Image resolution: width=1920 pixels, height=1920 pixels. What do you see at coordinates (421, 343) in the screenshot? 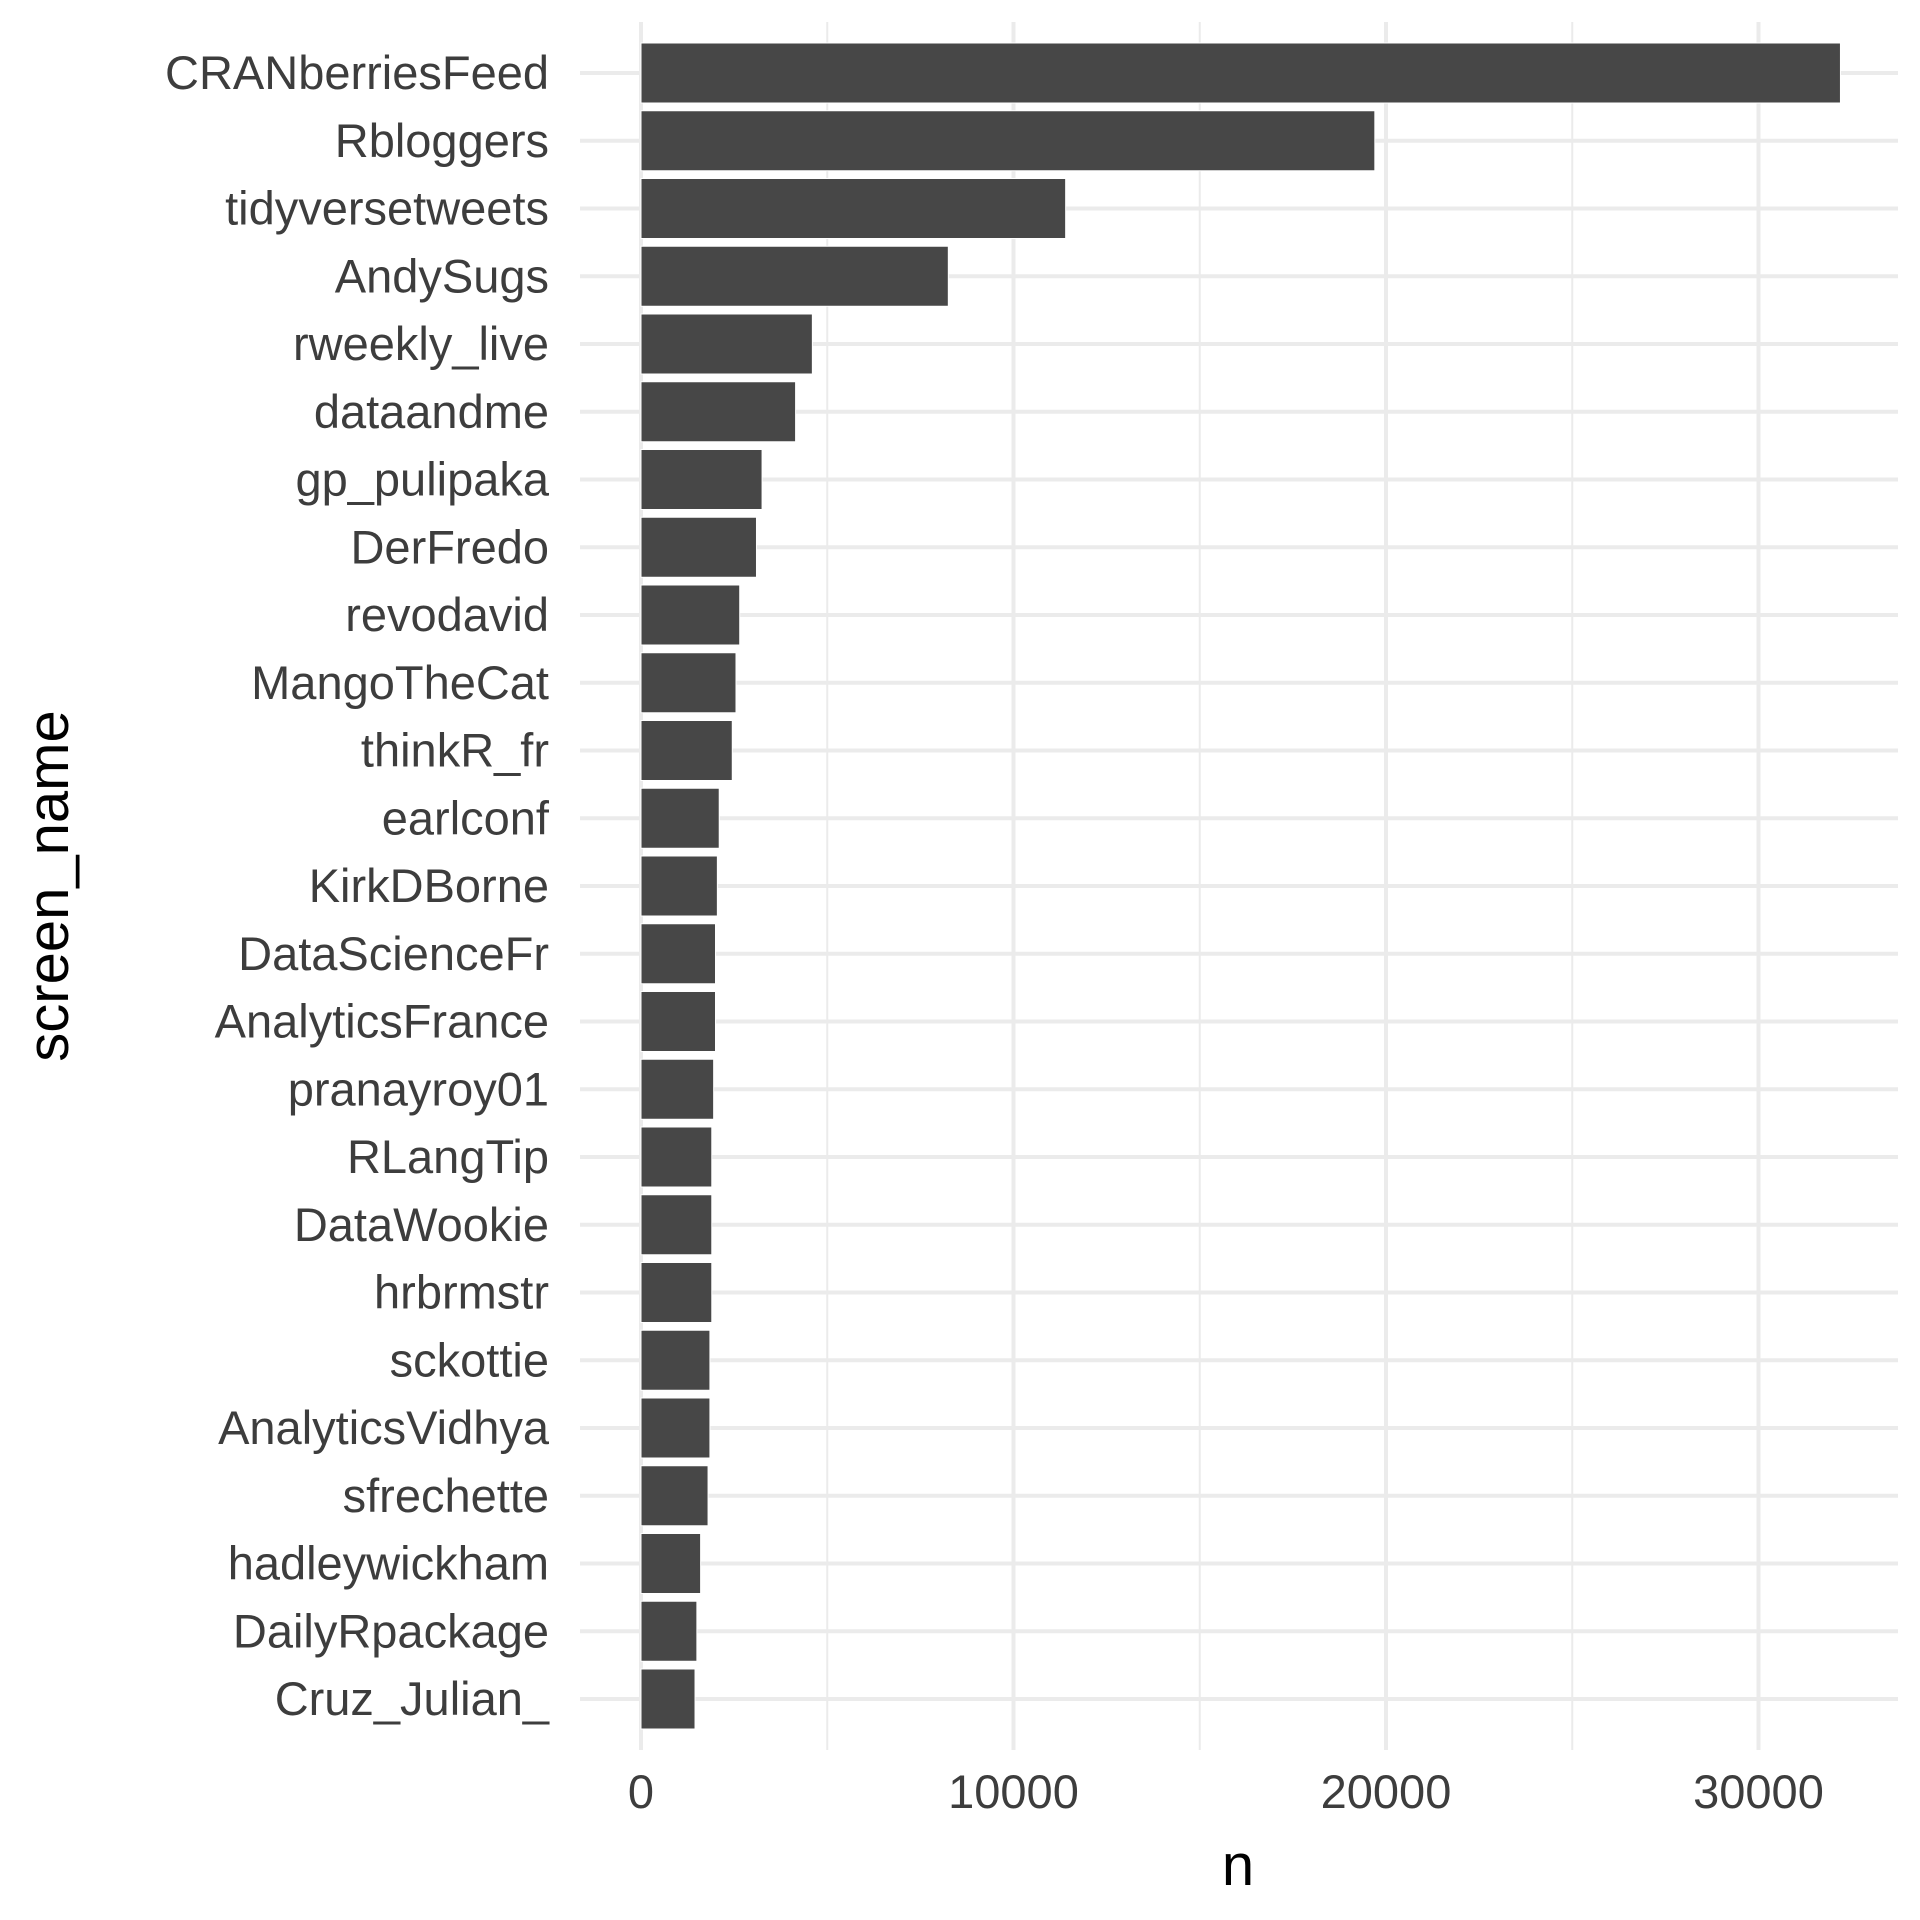
I see `y-tick-label: rweekly_live` at bounding box center [421, 343].